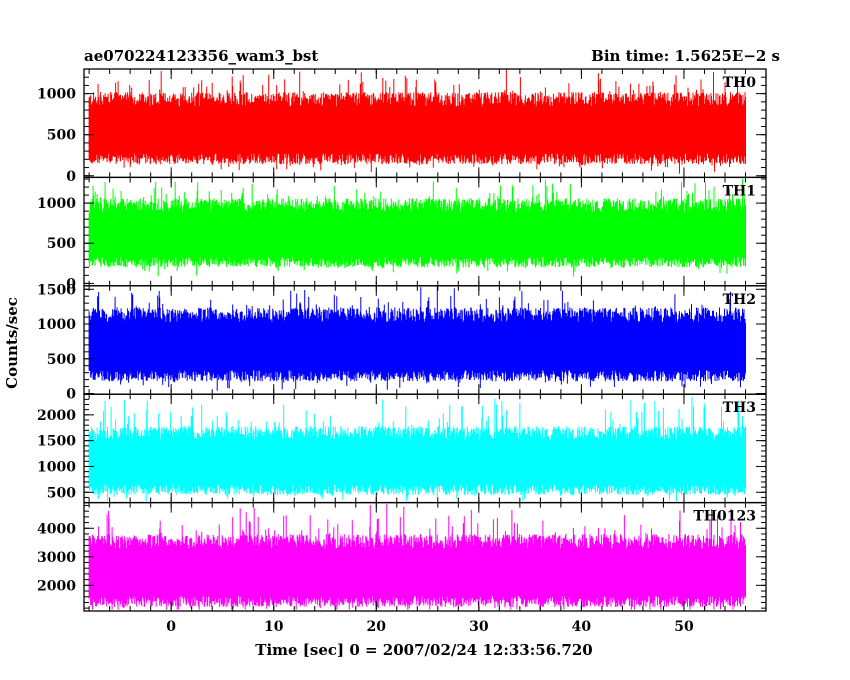 The width and height of the screenshot is (850, 680). I want to click on series-line-th2, so click(417, 338).